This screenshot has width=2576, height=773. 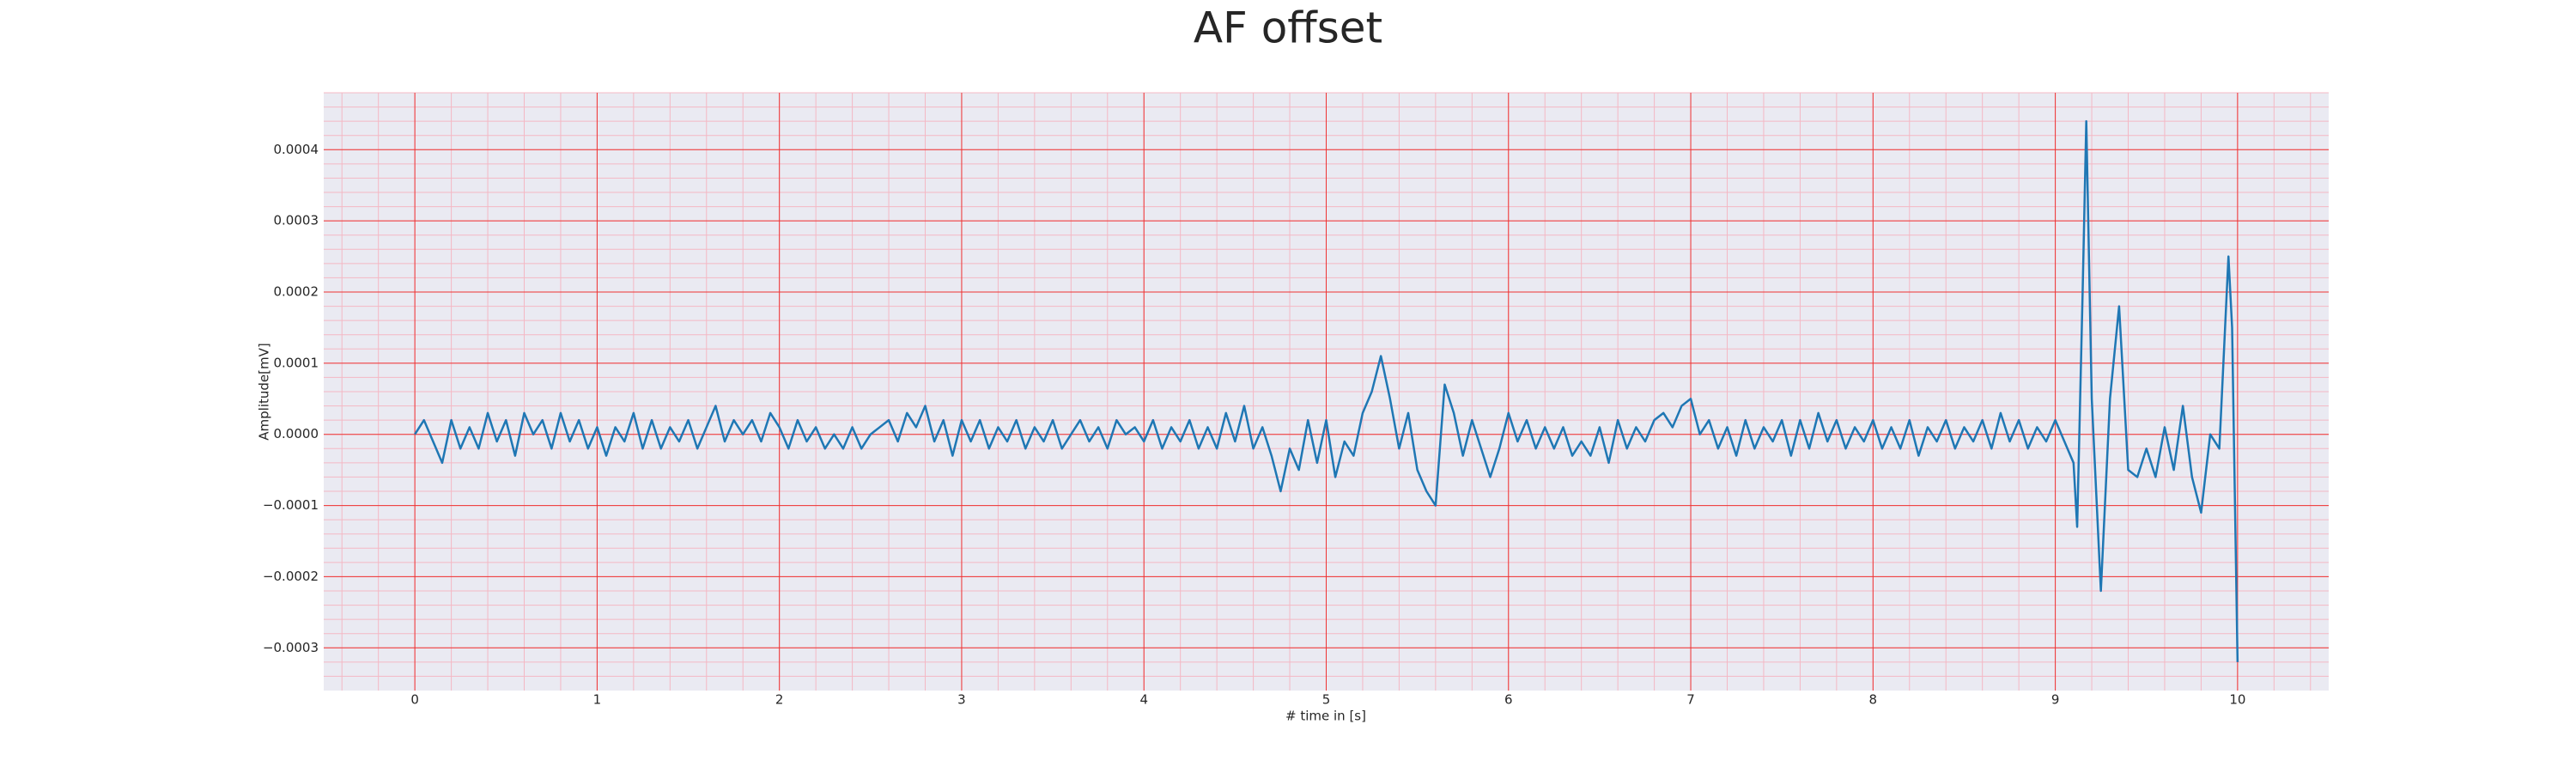 I want to click on y-tick-label: 0.0001, so click(x=296, y=362).